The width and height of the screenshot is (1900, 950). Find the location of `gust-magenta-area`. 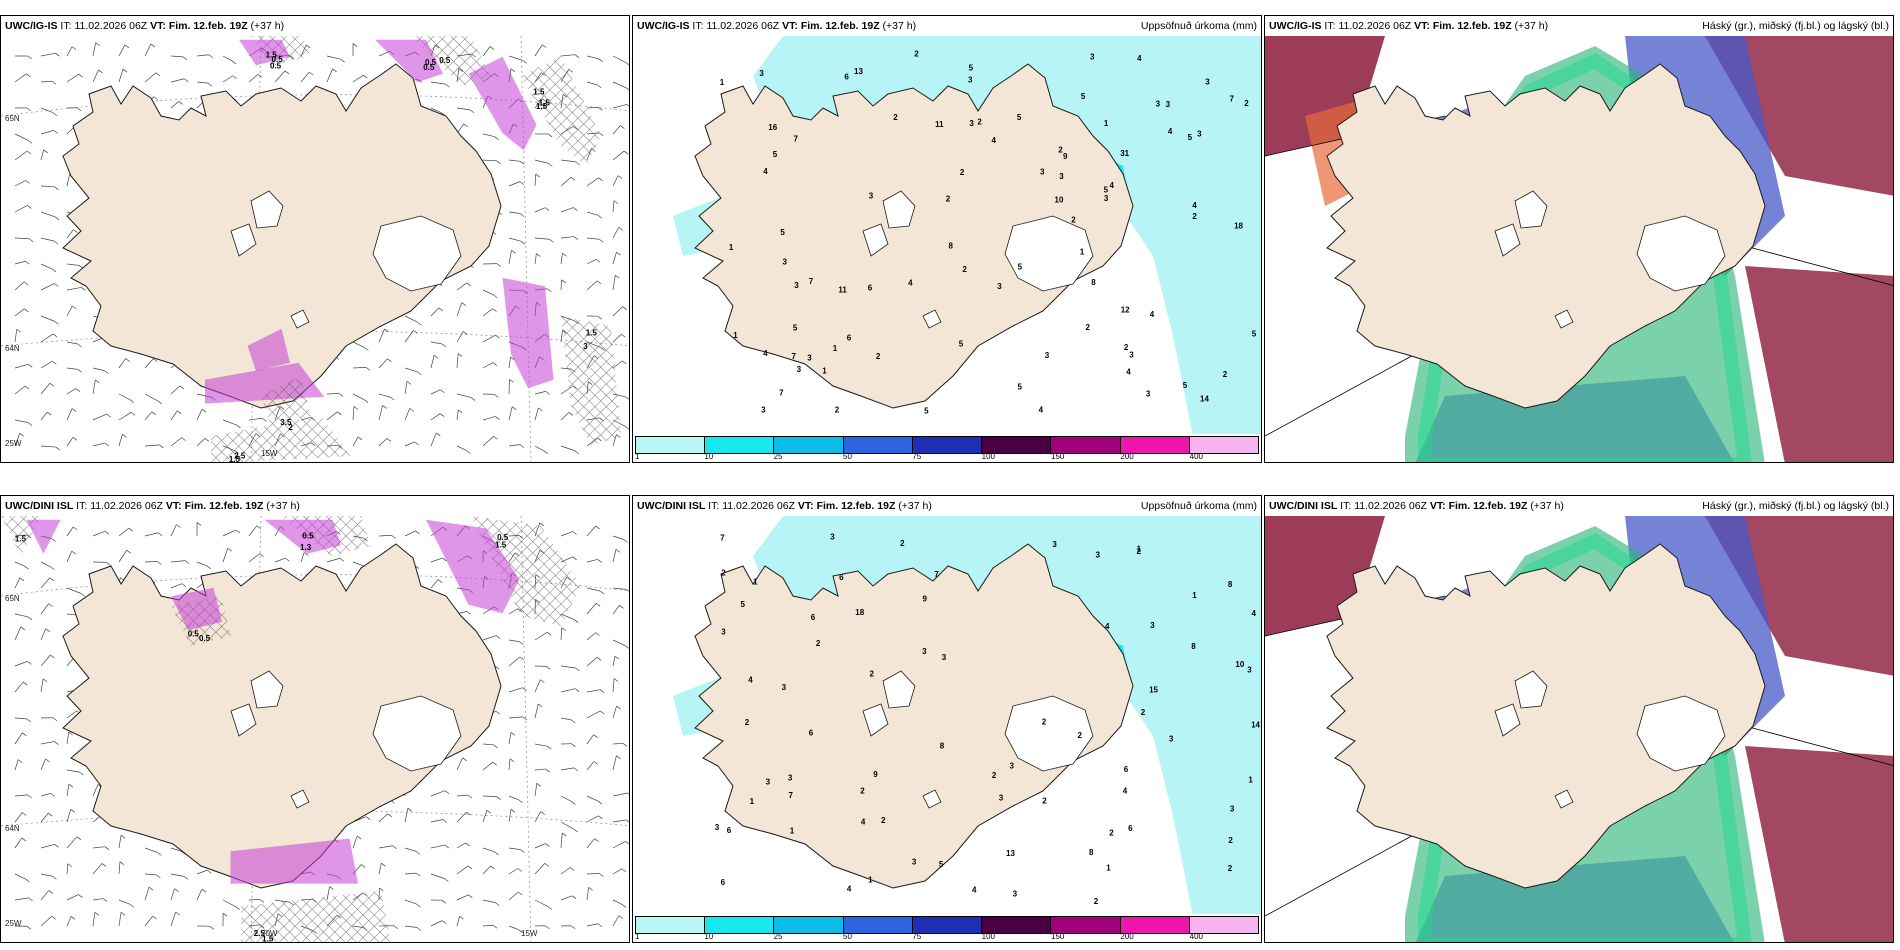

gust-magenta-area is located at coordinates (264, 52).